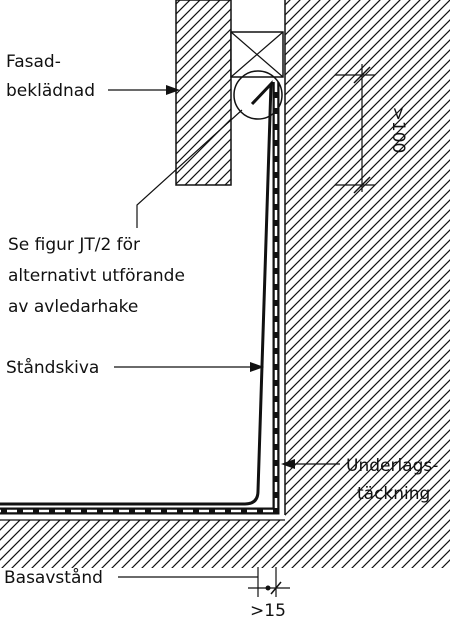 The image size is (450, 620). I want to click on leader-se-figur, so click(189, 168).